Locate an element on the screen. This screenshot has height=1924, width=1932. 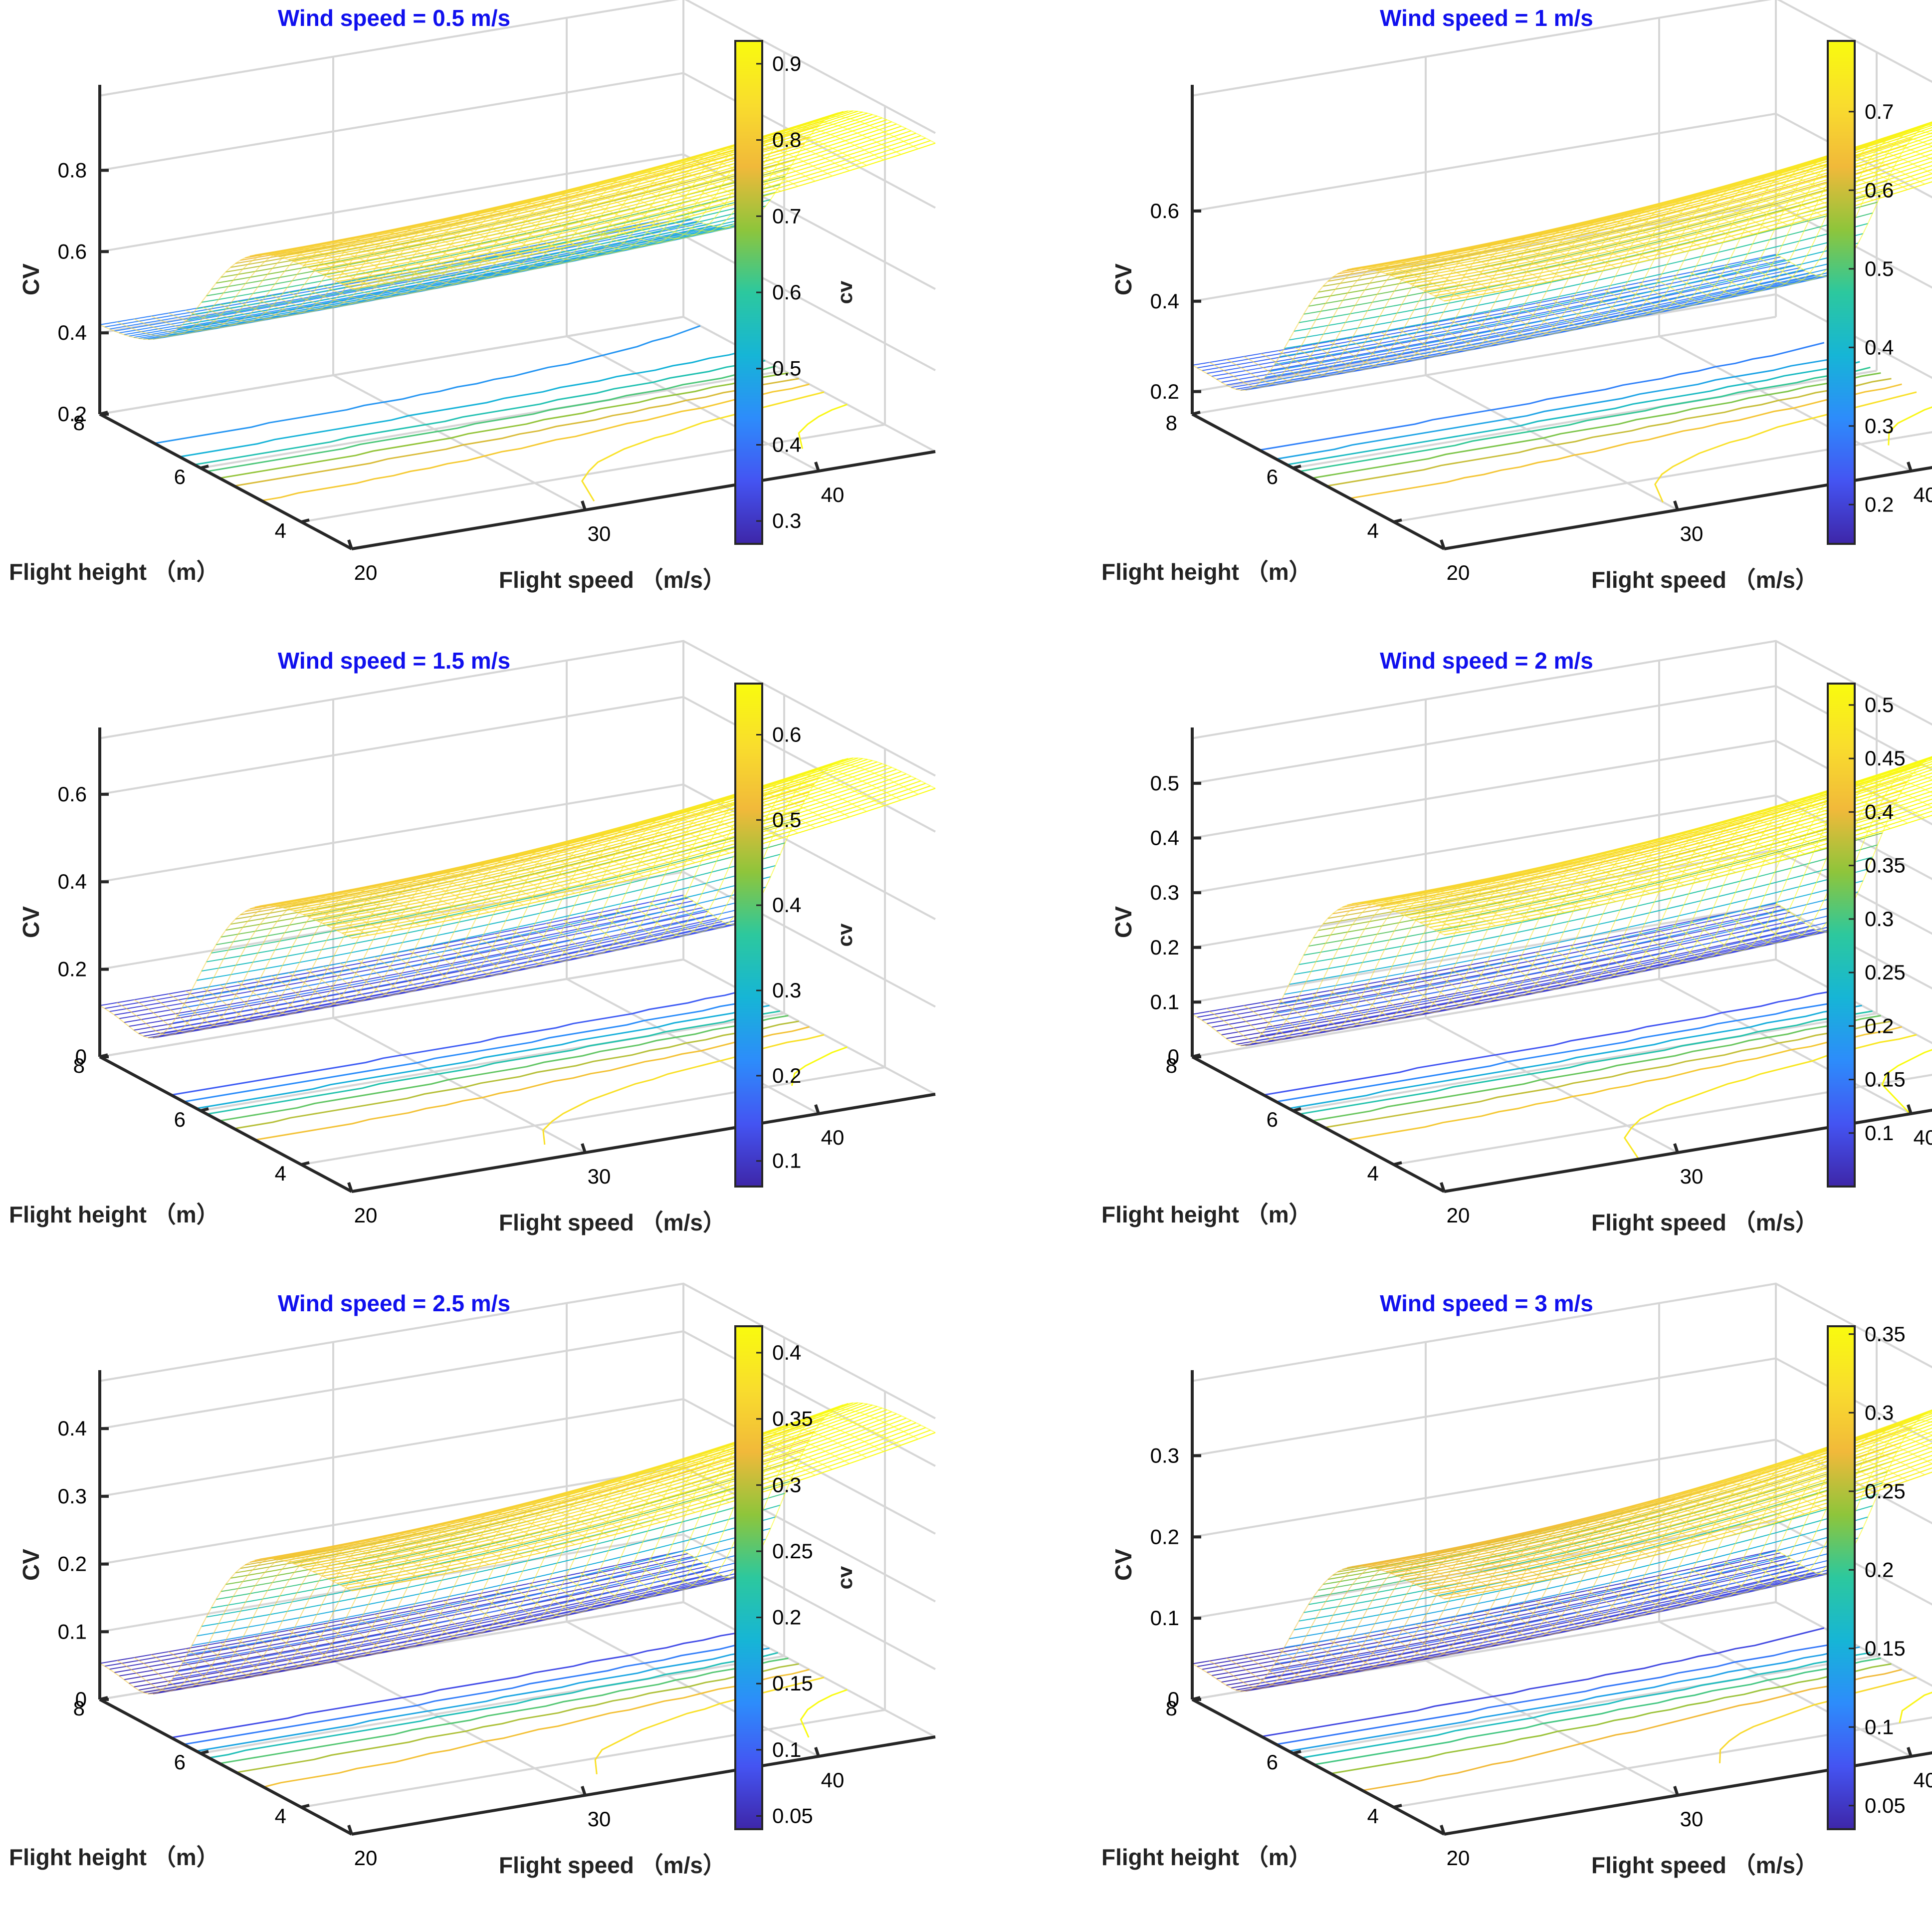
grid-line-floor-height is located at coordinates (492, 1062).